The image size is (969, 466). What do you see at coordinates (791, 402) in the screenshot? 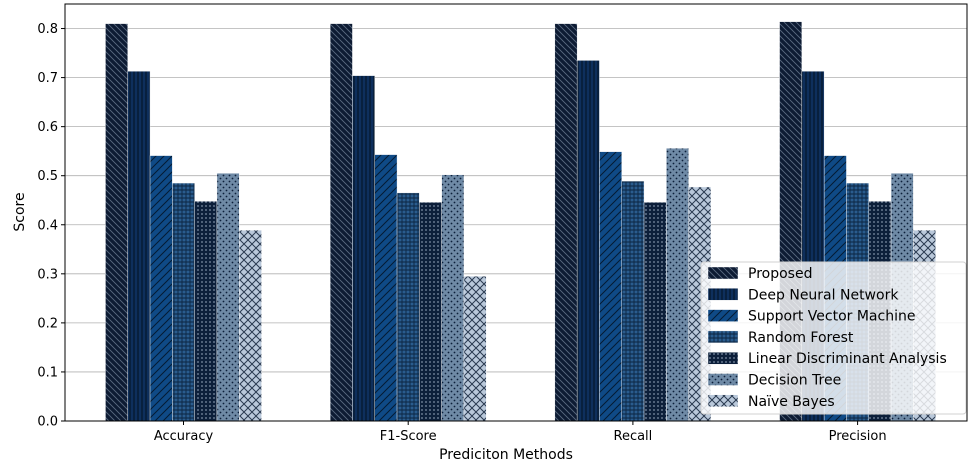
I see `legend-entry: Naïve Bayes` at bounding box center [791, 402].